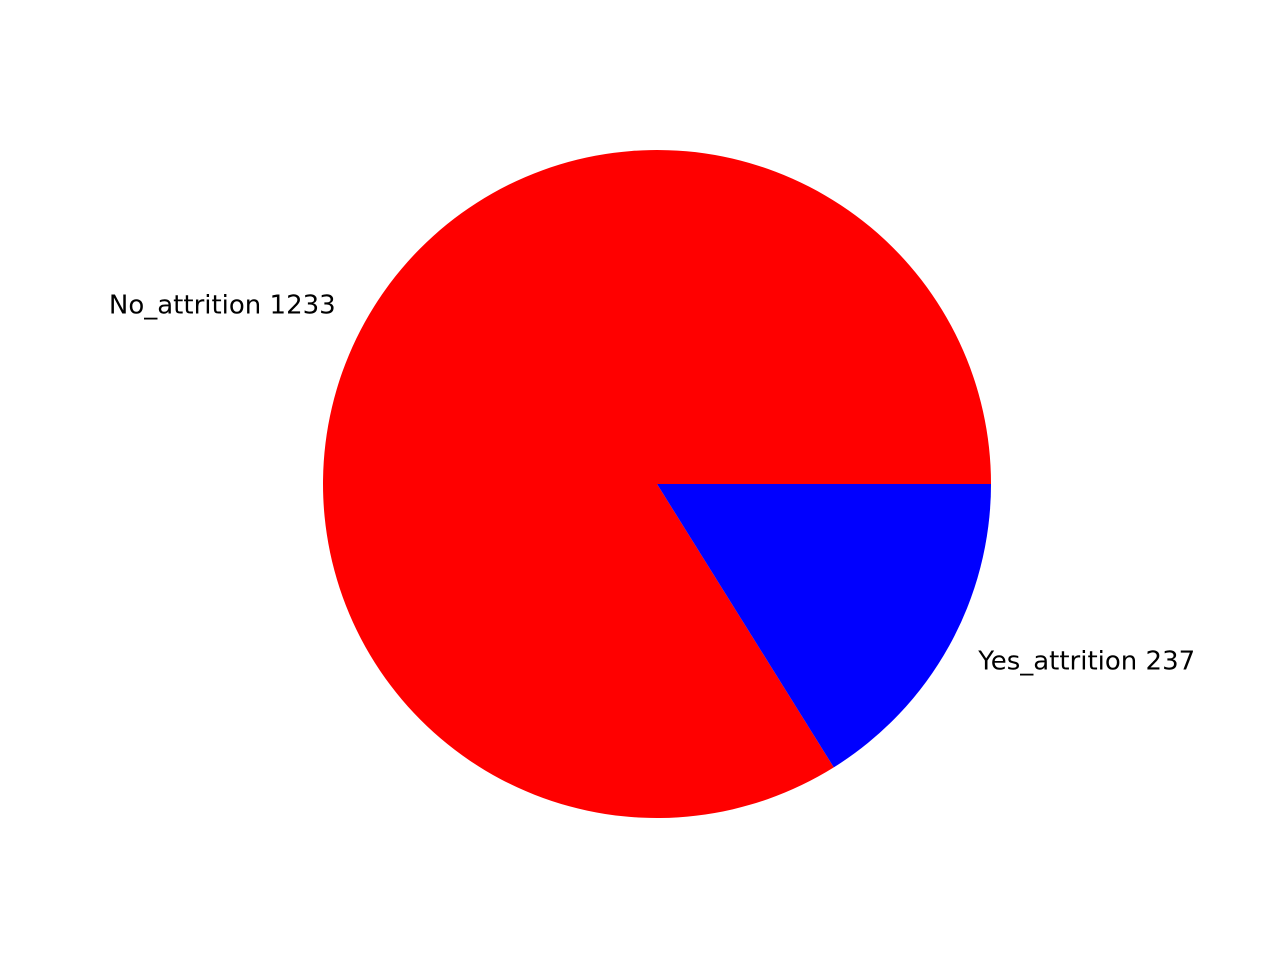 This screenshot has width=1280, height=960. I want to click on pie-slice-label-1: No_attrition 1233, so click(222, 305).